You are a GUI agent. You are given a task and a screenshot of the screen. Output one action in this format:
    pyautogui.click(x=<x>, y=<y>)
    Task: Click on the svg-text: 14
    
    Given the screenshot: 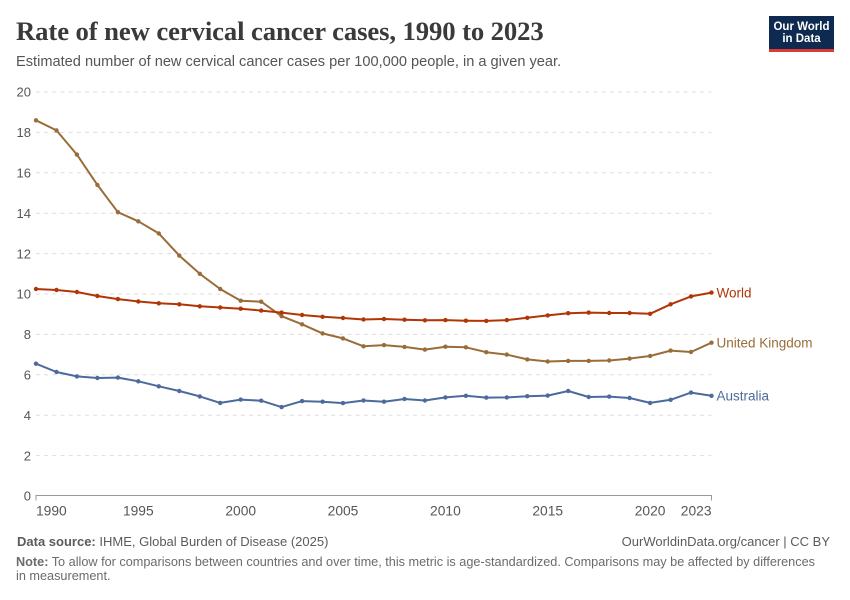 What is the action you would take?
    pyautogui.click(x=24, y=213)
    